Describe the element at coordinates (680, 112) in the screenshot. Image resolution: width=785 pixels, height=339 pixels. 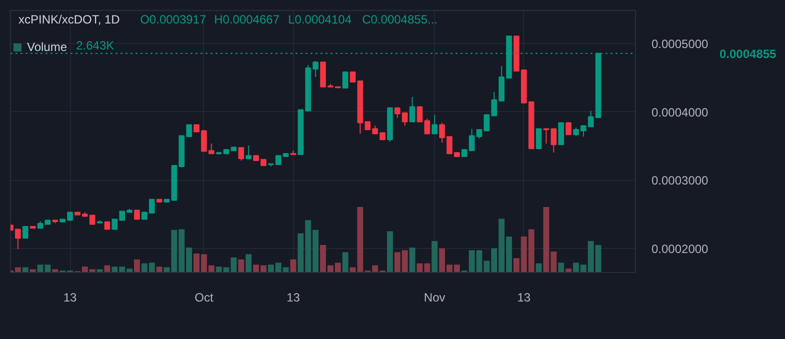
I see `y-tick-label: 0.0004000` at that location.